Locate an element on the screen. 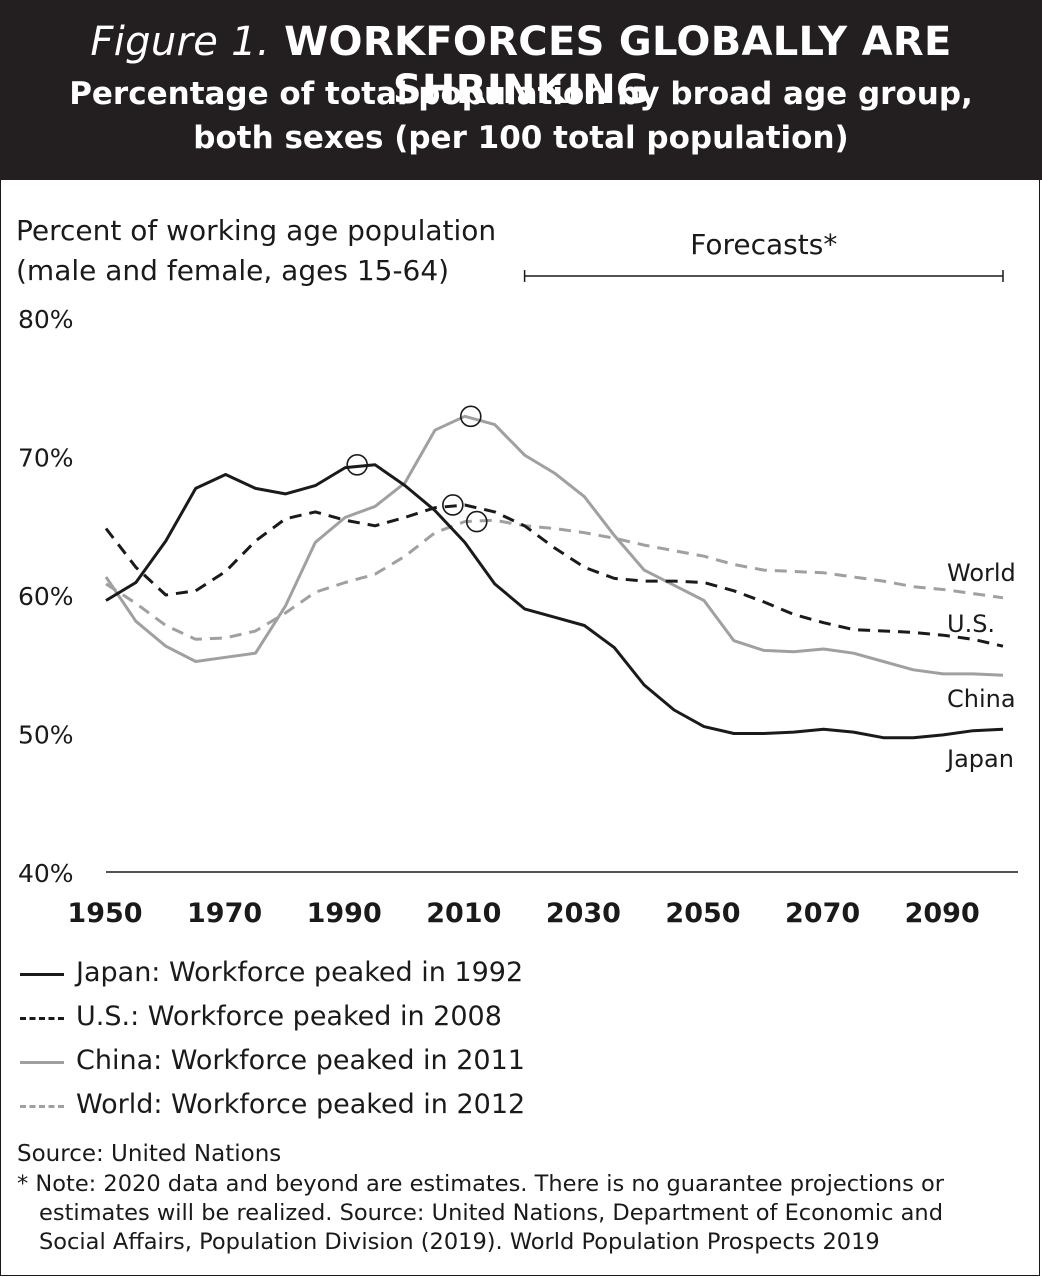 The width and height of the screenshot is (1042, 1278). x-tick-label: 1990 is located at coordinates (344, 913).